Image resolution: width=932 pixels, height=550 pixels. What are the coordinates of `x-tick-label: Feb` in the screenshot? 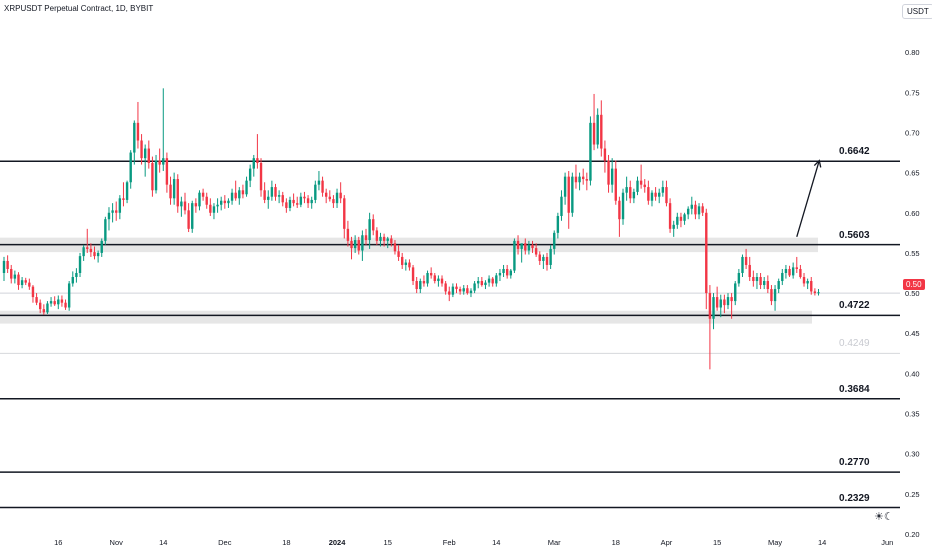 It's located at (449, 542).